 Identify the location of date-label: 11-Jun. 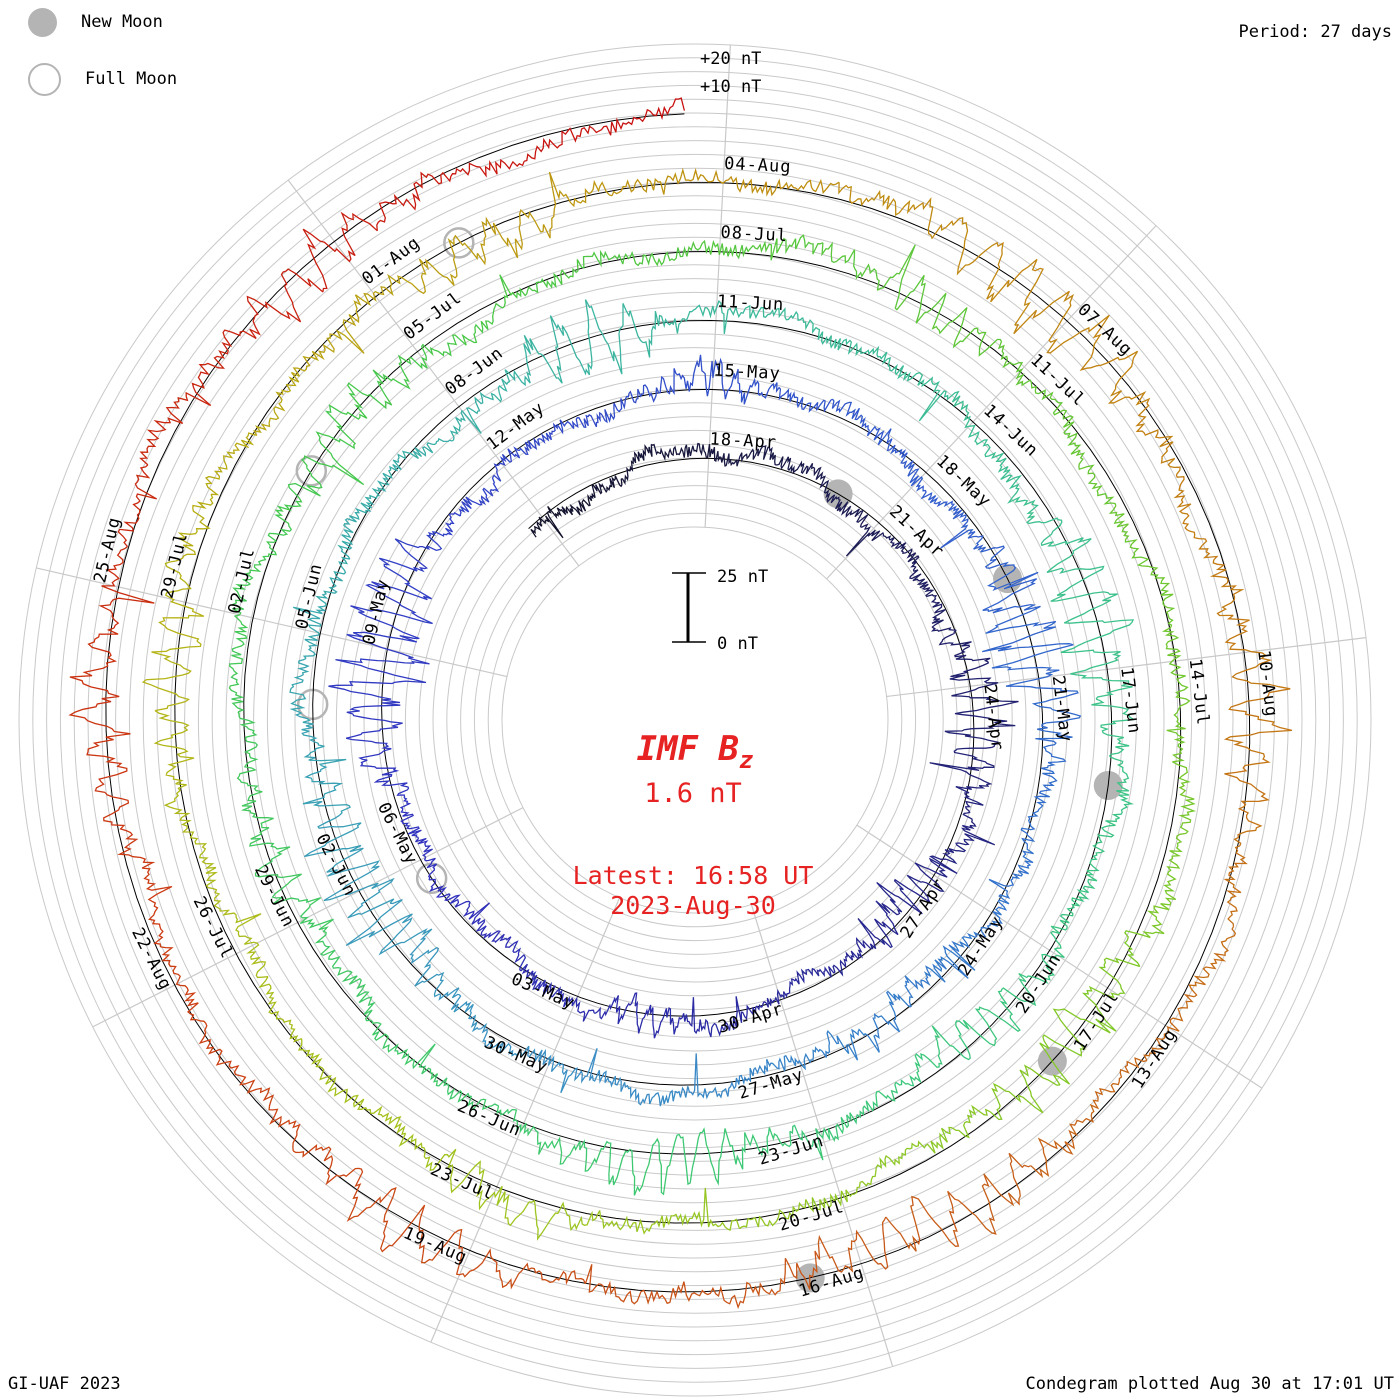
(750, 304).